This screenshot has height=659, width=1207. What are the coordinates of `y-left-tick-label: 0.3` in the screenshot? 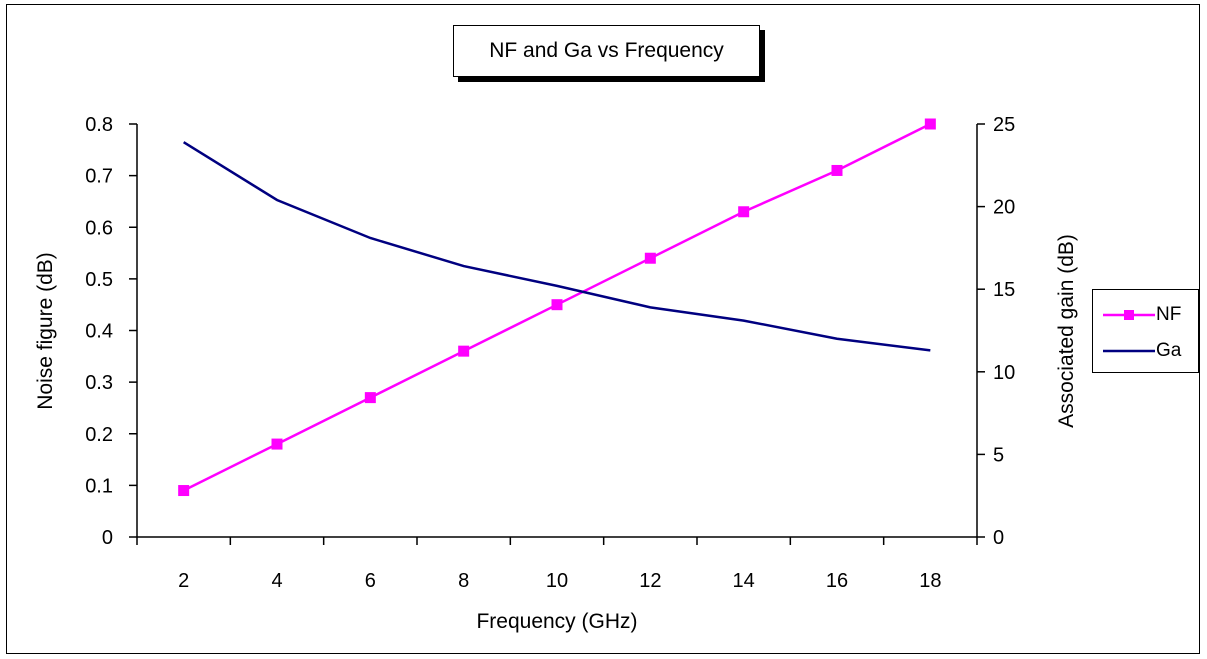 It's located at (99, 383).